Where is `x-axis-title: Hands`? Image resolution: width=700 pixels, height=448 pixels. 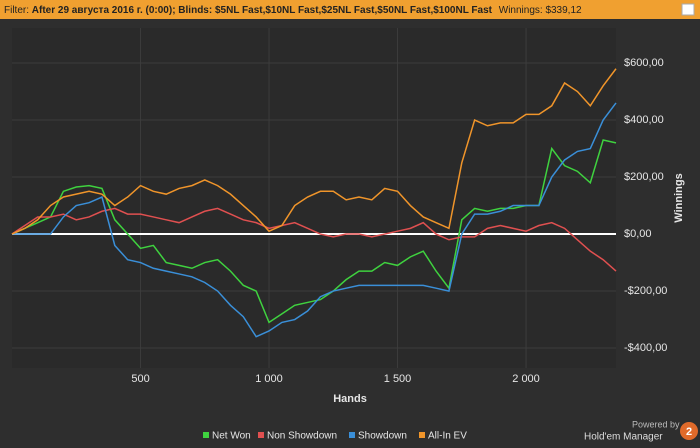
x-axis-title: Hands is located at coordinates (350, 399).